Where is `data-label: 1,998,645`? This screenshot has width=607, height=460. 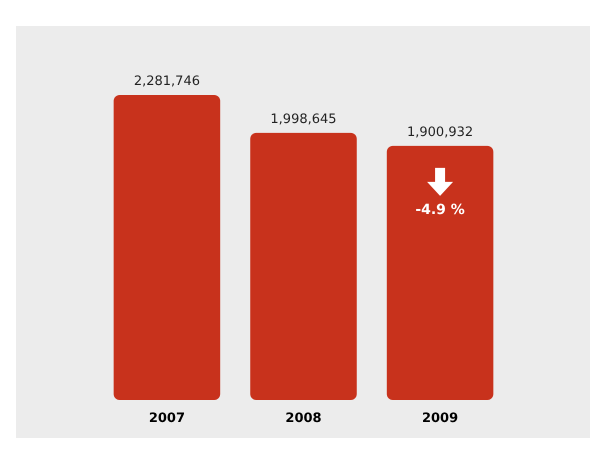 data-label: 1,998,645 is located at coordinates (303, 119).